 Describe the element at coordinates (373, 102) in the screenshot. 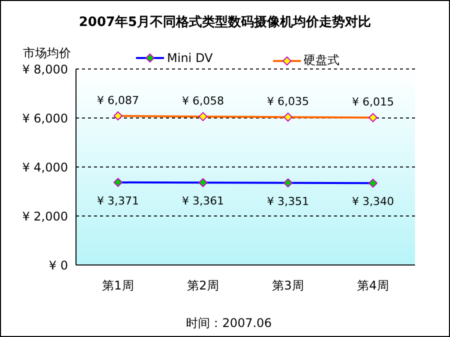

I see `data-label: ¥ 6,015` at that location.